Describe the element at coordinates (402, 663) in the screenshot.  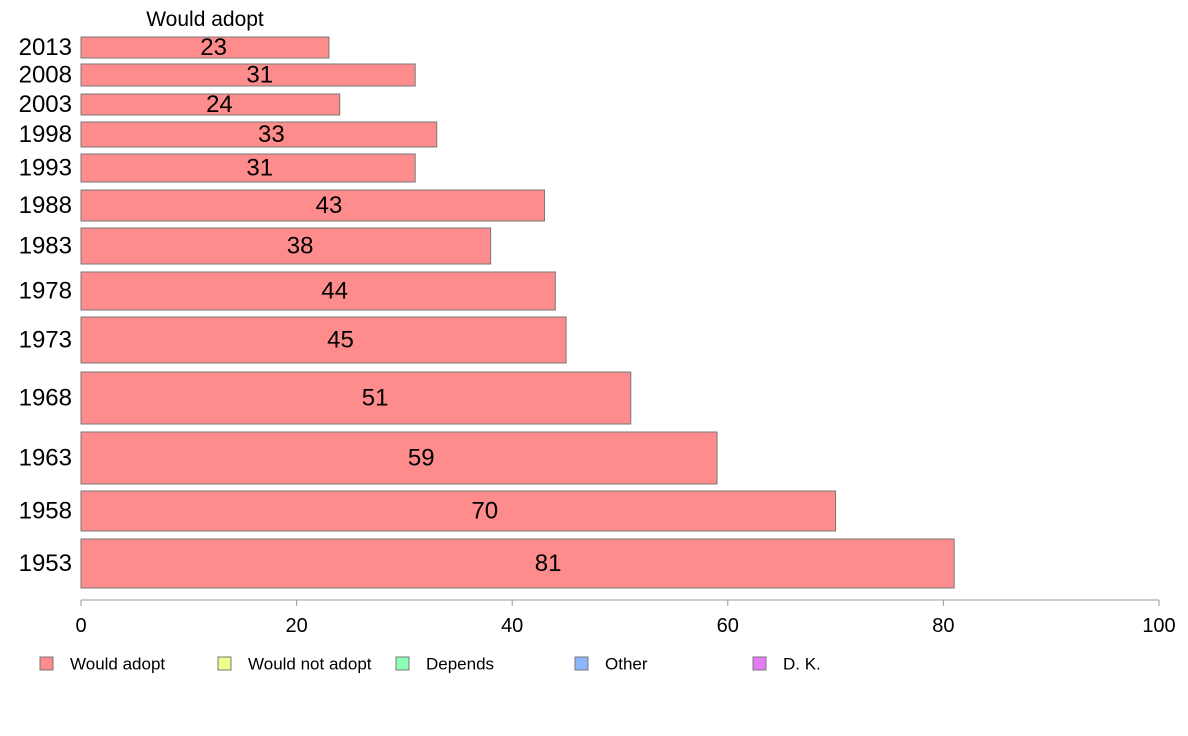
I see `legend-swatch-depends` at that location.